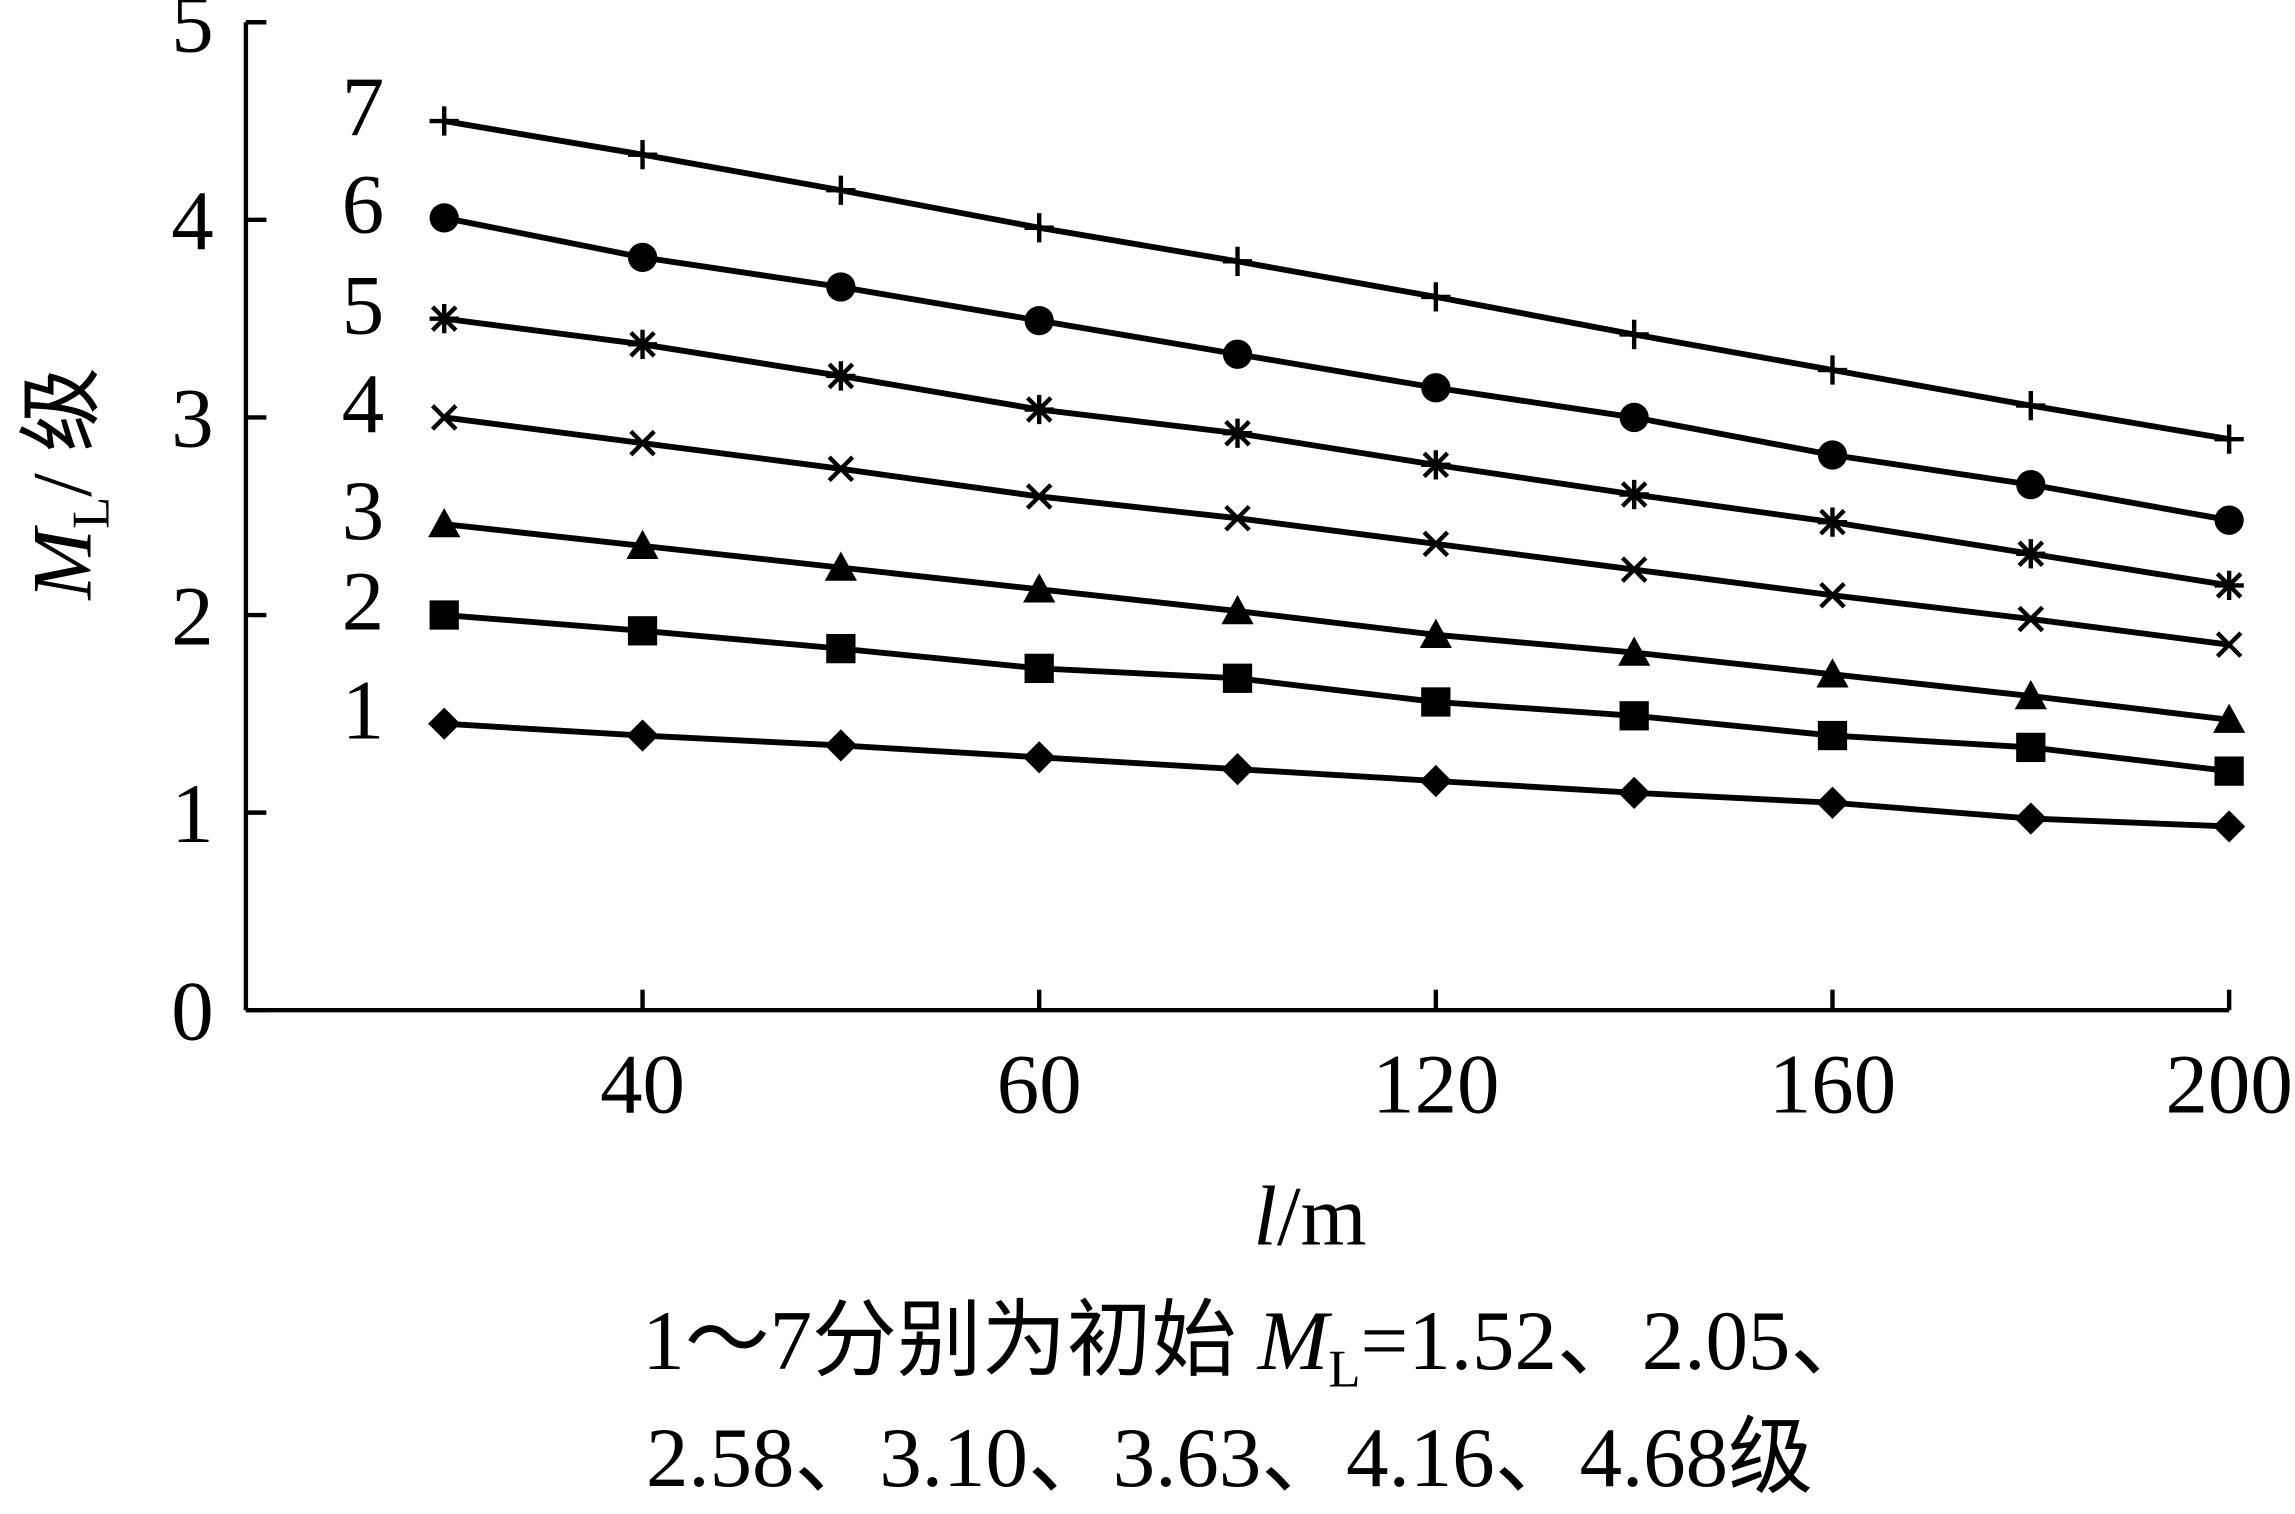  Describe the element at coordinates (363, 205) in the screenshot. I see `series-label: 6` at that location.